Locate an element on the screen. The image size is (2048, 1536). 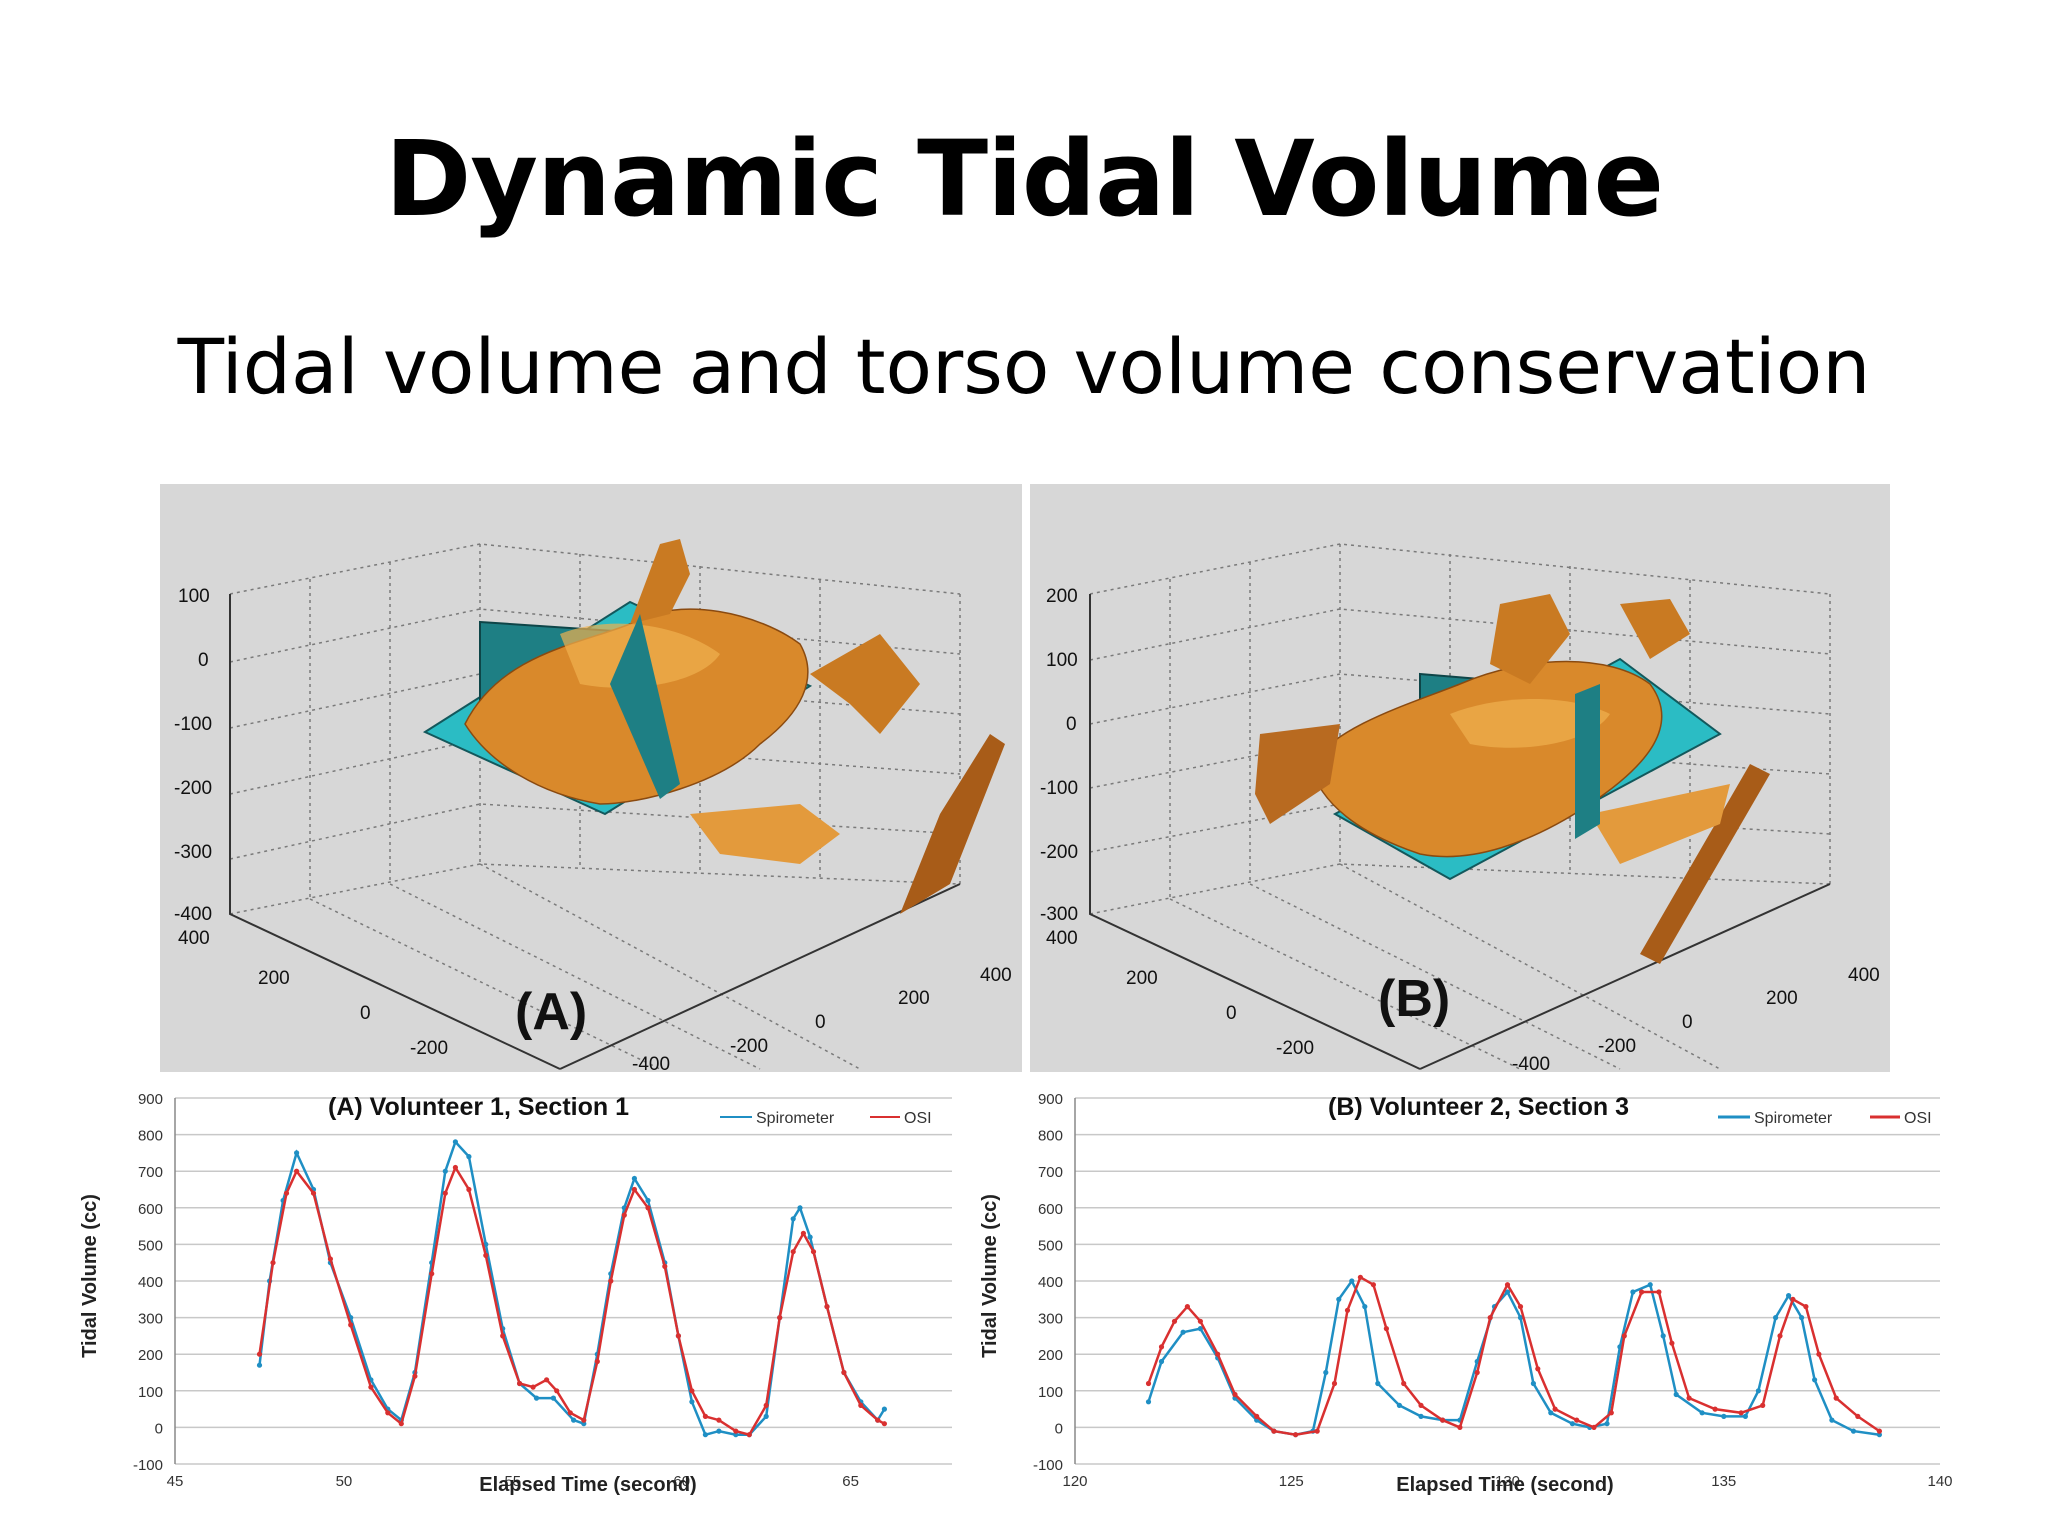
x-tick: 200 is located at coordinates (914, 998).